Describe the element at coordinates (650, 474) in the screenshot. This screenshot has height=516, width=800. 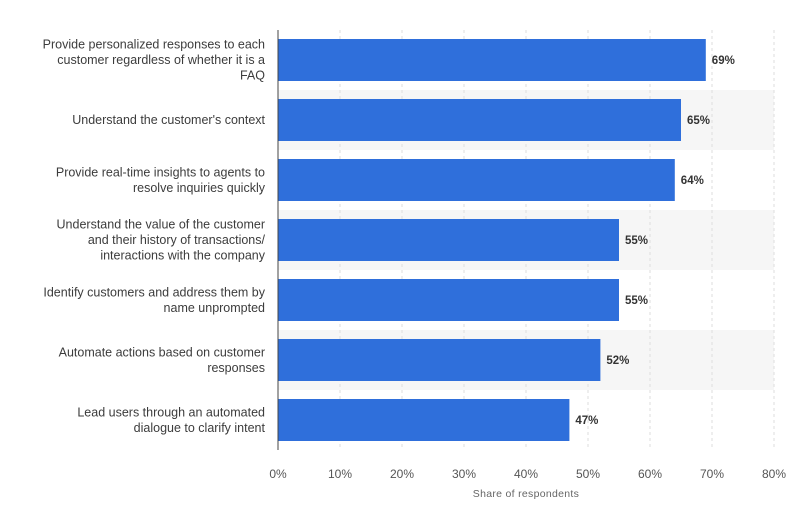
I see `x-tick-label: 60%` at that location.